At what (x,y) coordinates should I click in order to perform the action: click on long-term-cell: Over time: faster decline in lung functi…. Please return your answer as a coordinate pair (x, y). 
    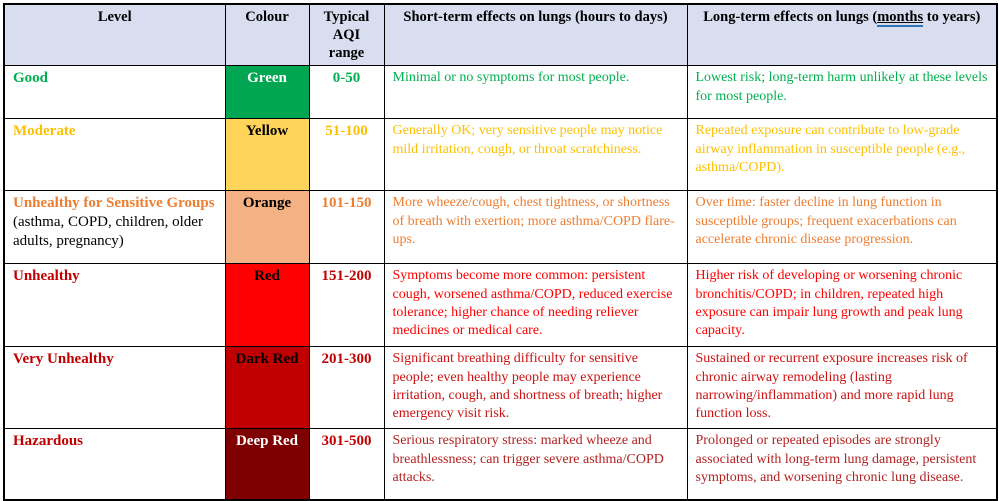
    Looking at the image, I should click on (842, 227).